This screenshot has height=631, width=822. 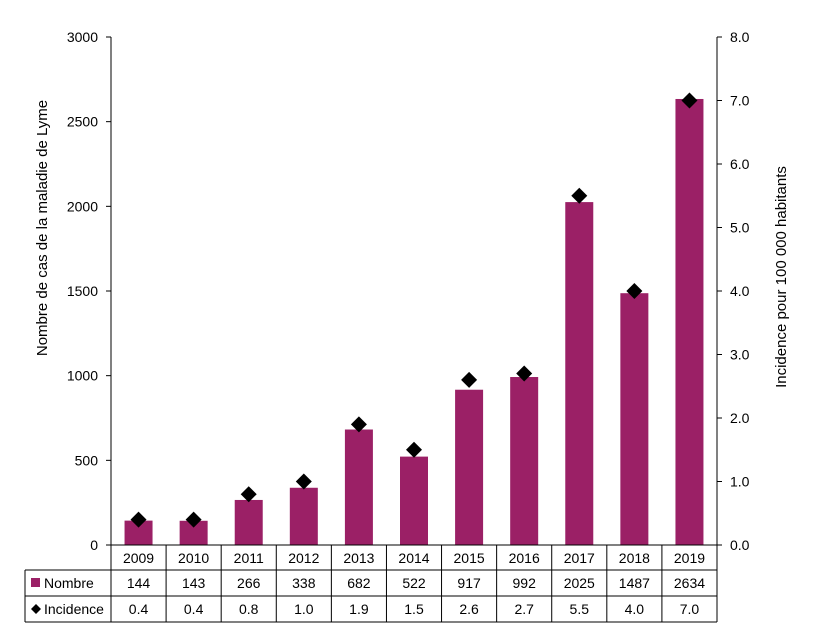 I want to click on bar-2012, so click(x=303, y=516).